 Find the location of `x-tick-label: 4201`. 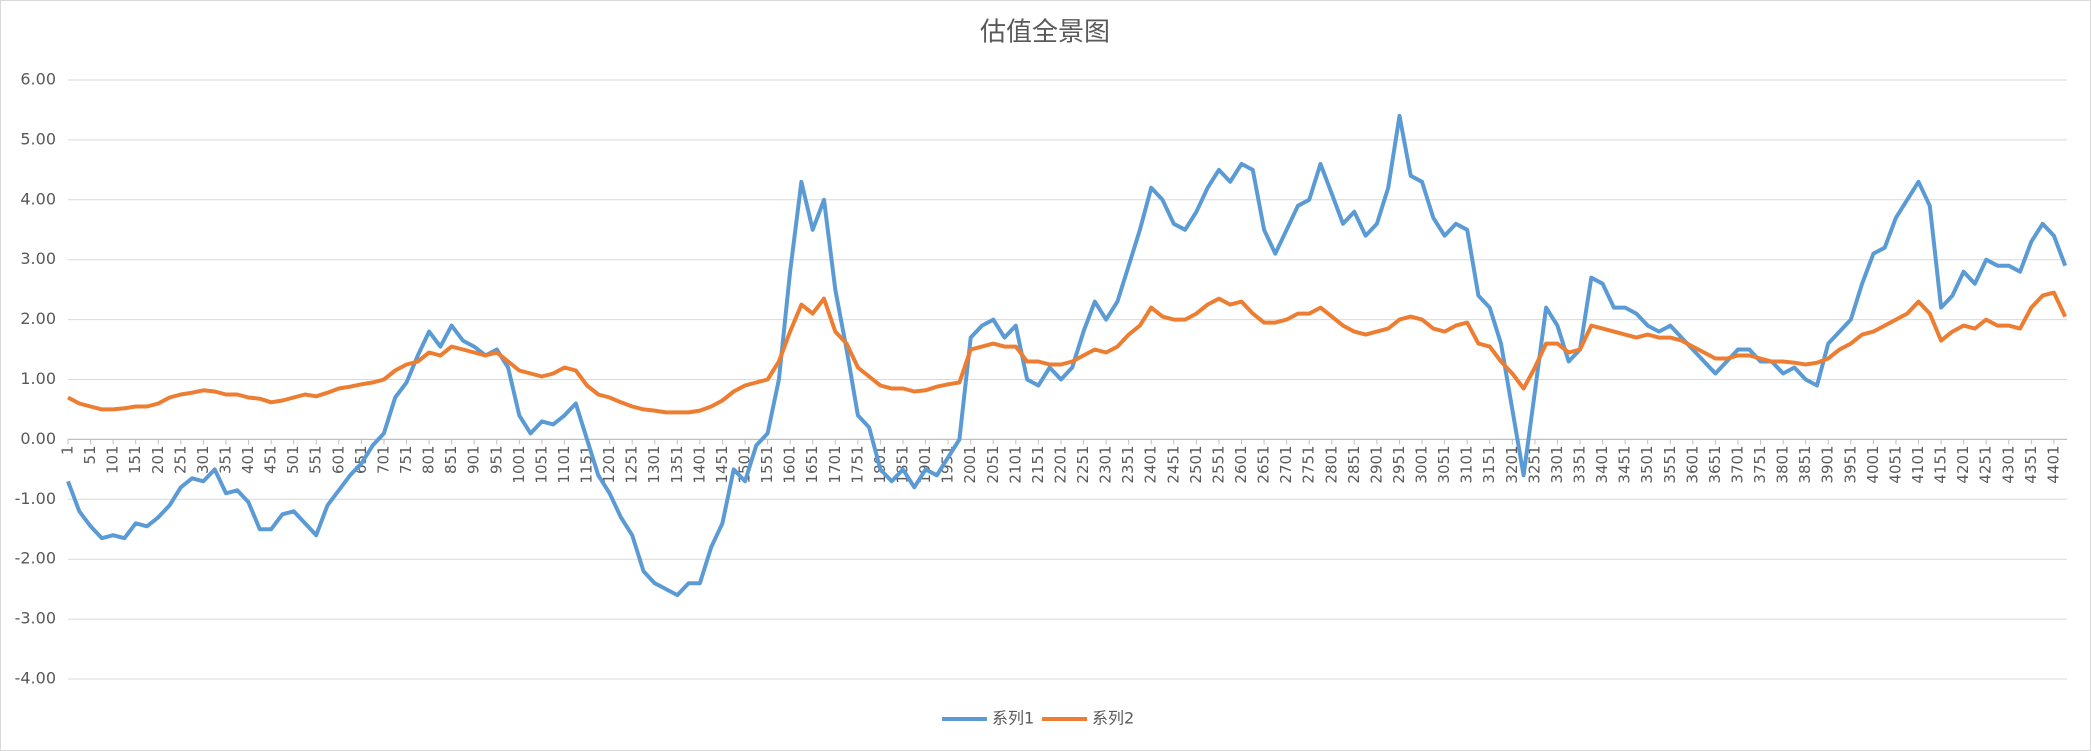

x-tick-label: 4201 is located at coordinates (1963, 464).